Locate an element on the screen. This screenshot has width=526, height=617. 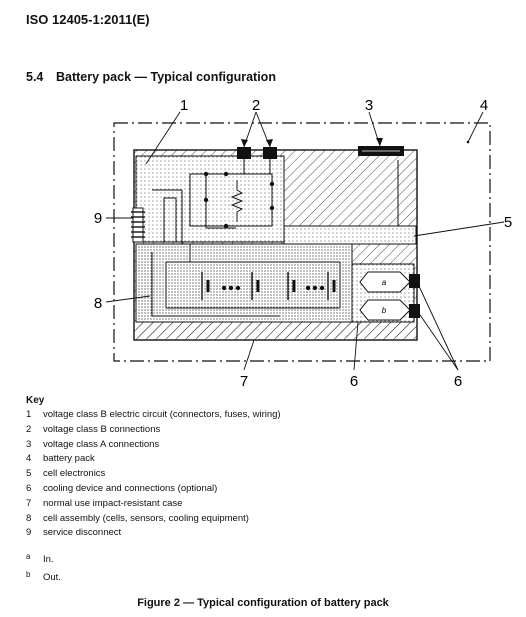
key-number: 5 is located at coordinates (29, 474).